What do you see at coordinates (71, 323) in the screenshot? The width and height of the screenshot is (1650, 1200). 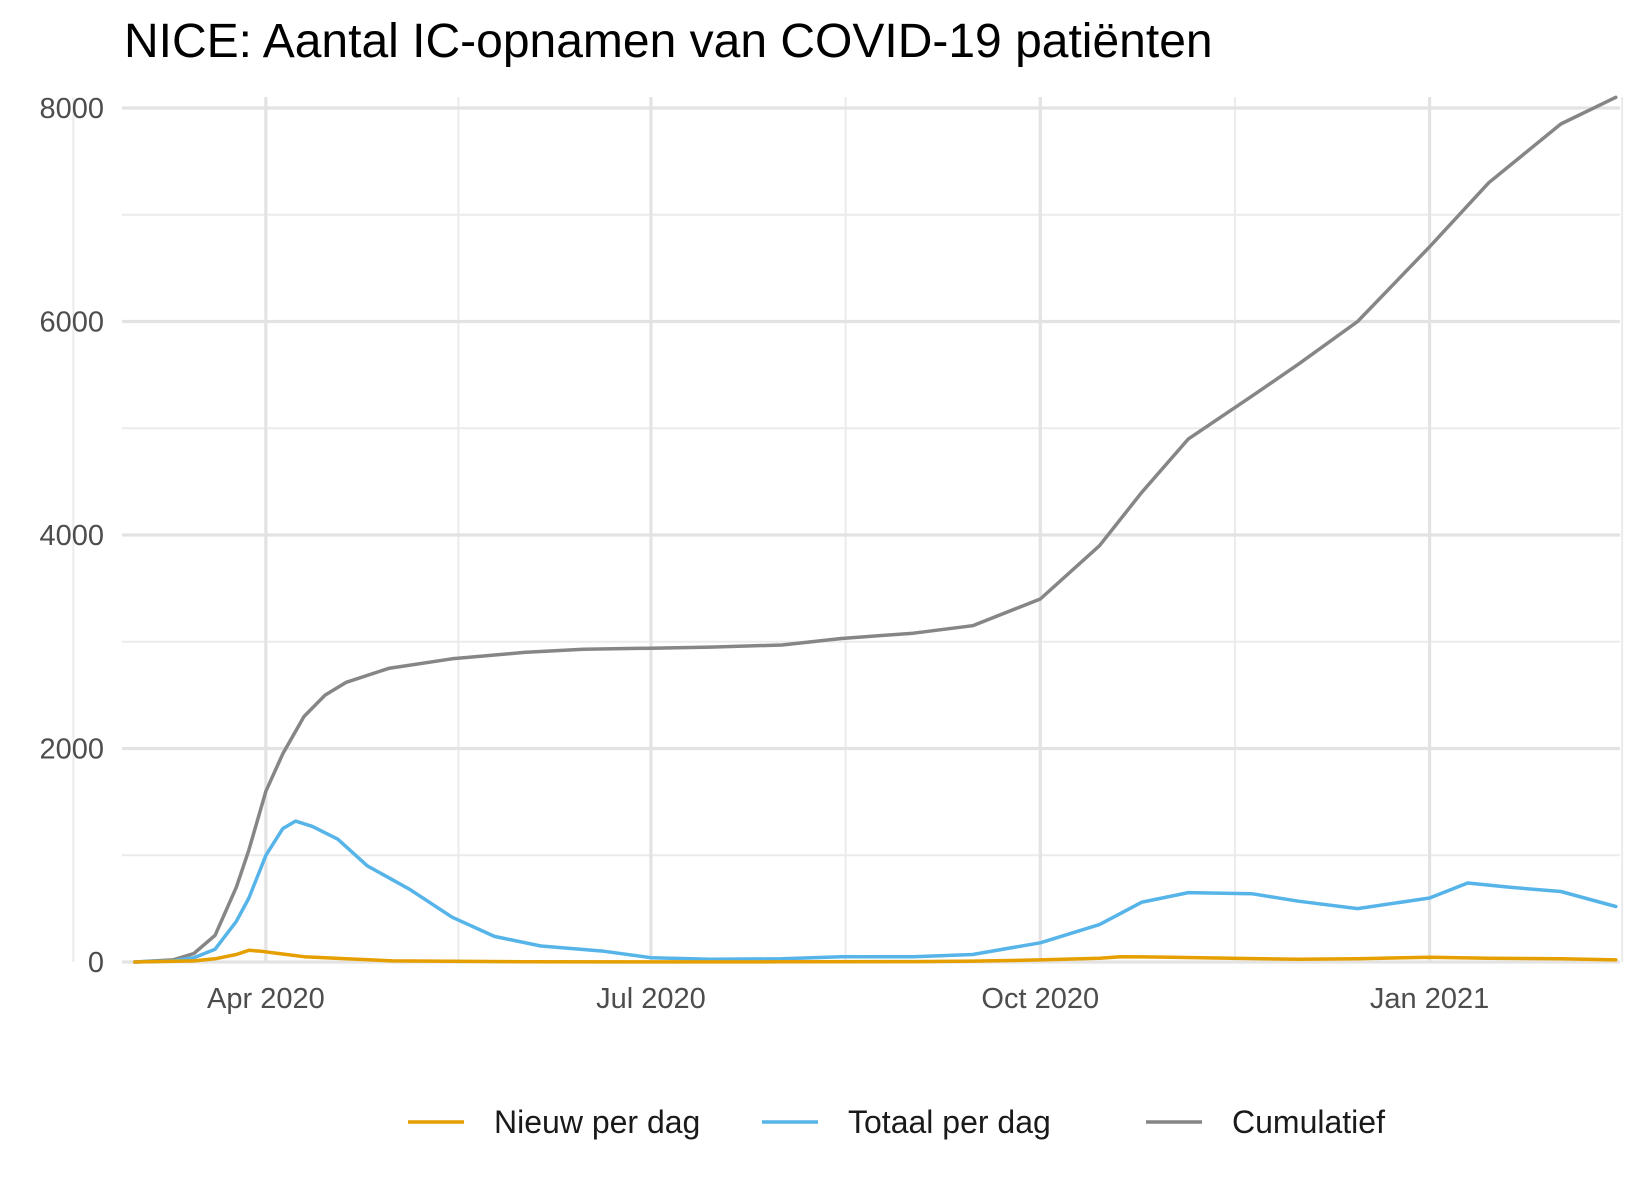 I see `y-tick-label: 6000` at bounding box center [71, 323].